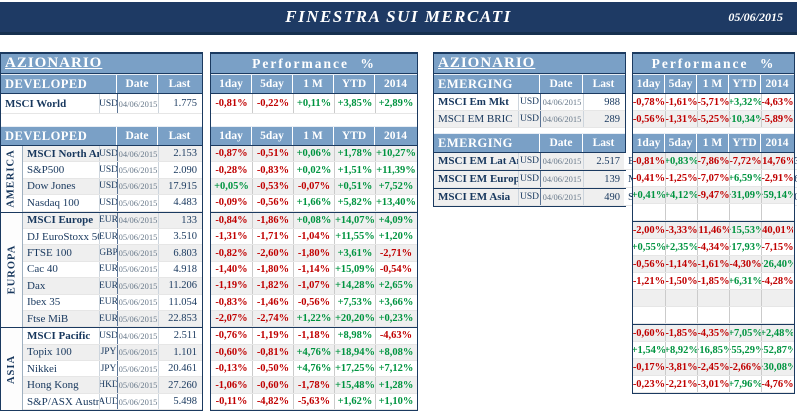  What do you see at coordinates (36, 285) in the screenshot?
I see `index-name: Dax` at bounding box center [36, 285].